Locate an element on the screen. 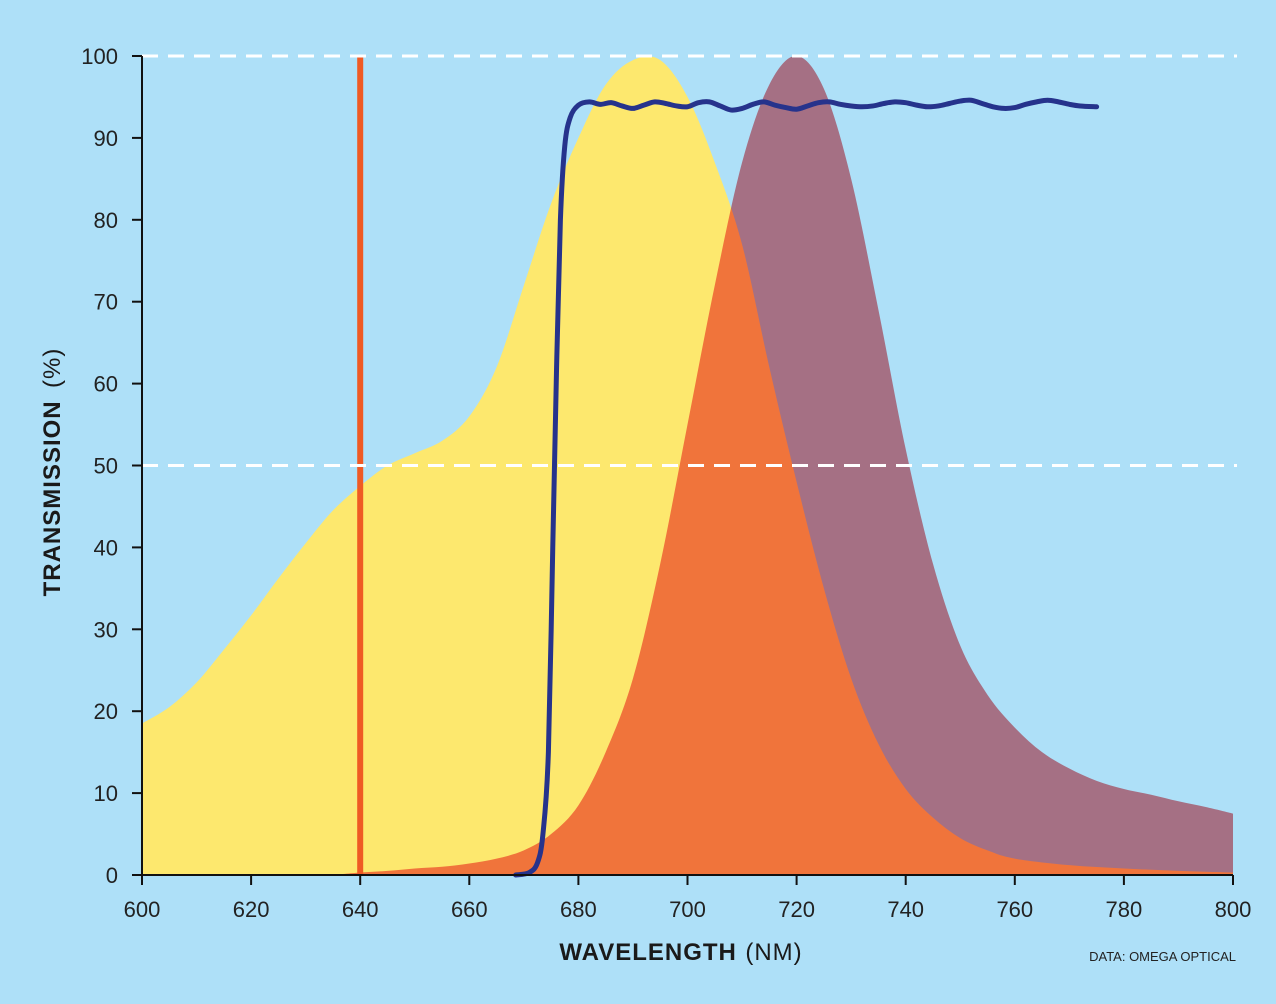 The image size is (1276, 1004). y-tick-label-20: 20 is located at coordinates (106, 711).